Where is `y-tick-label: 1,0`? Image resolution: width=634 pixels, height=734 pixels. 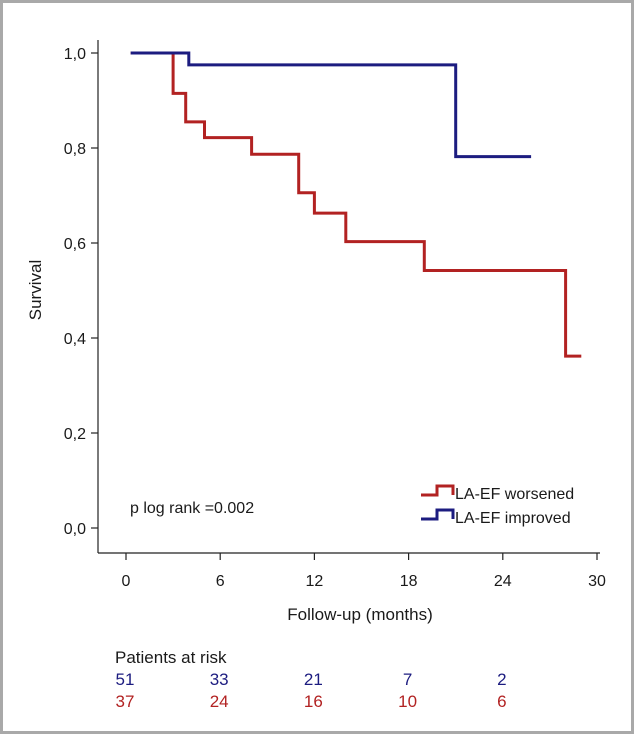 y-tick-label: 1,0 is located at coordinates (75, 54).